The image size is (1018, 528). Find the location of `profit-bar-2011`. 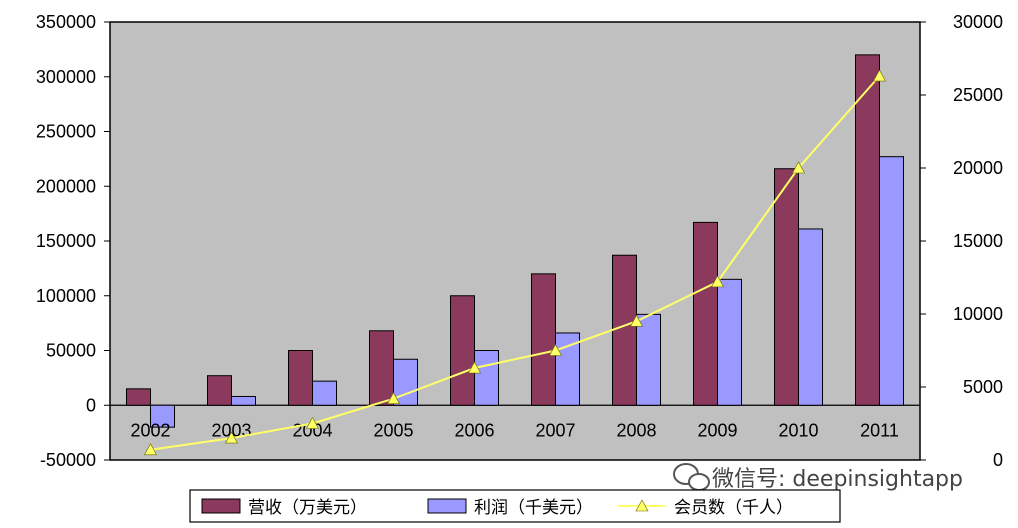

profit-bar-2011 is located at coordinates (891, 281).